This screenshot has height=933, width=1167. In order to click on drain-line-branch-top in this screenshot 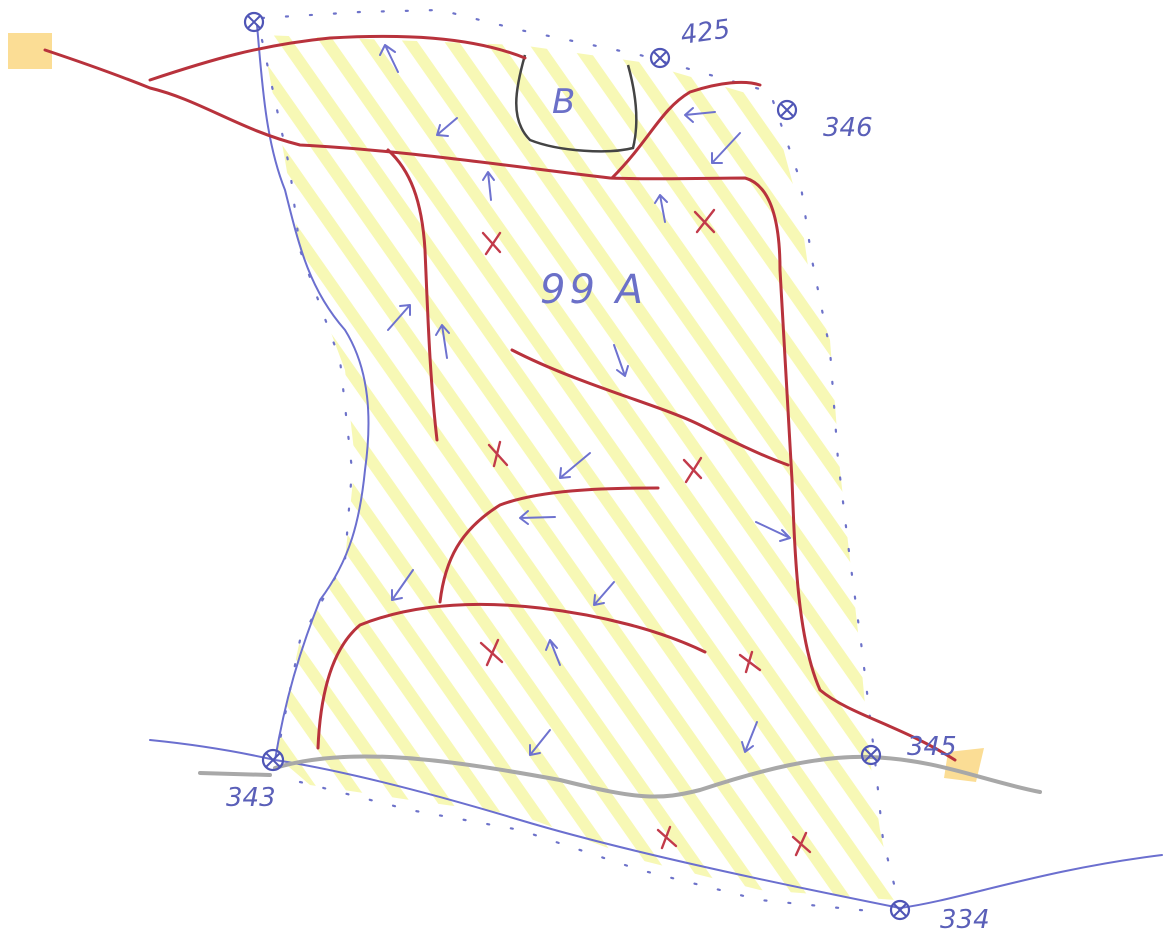, I will do `click(337, 58)`.